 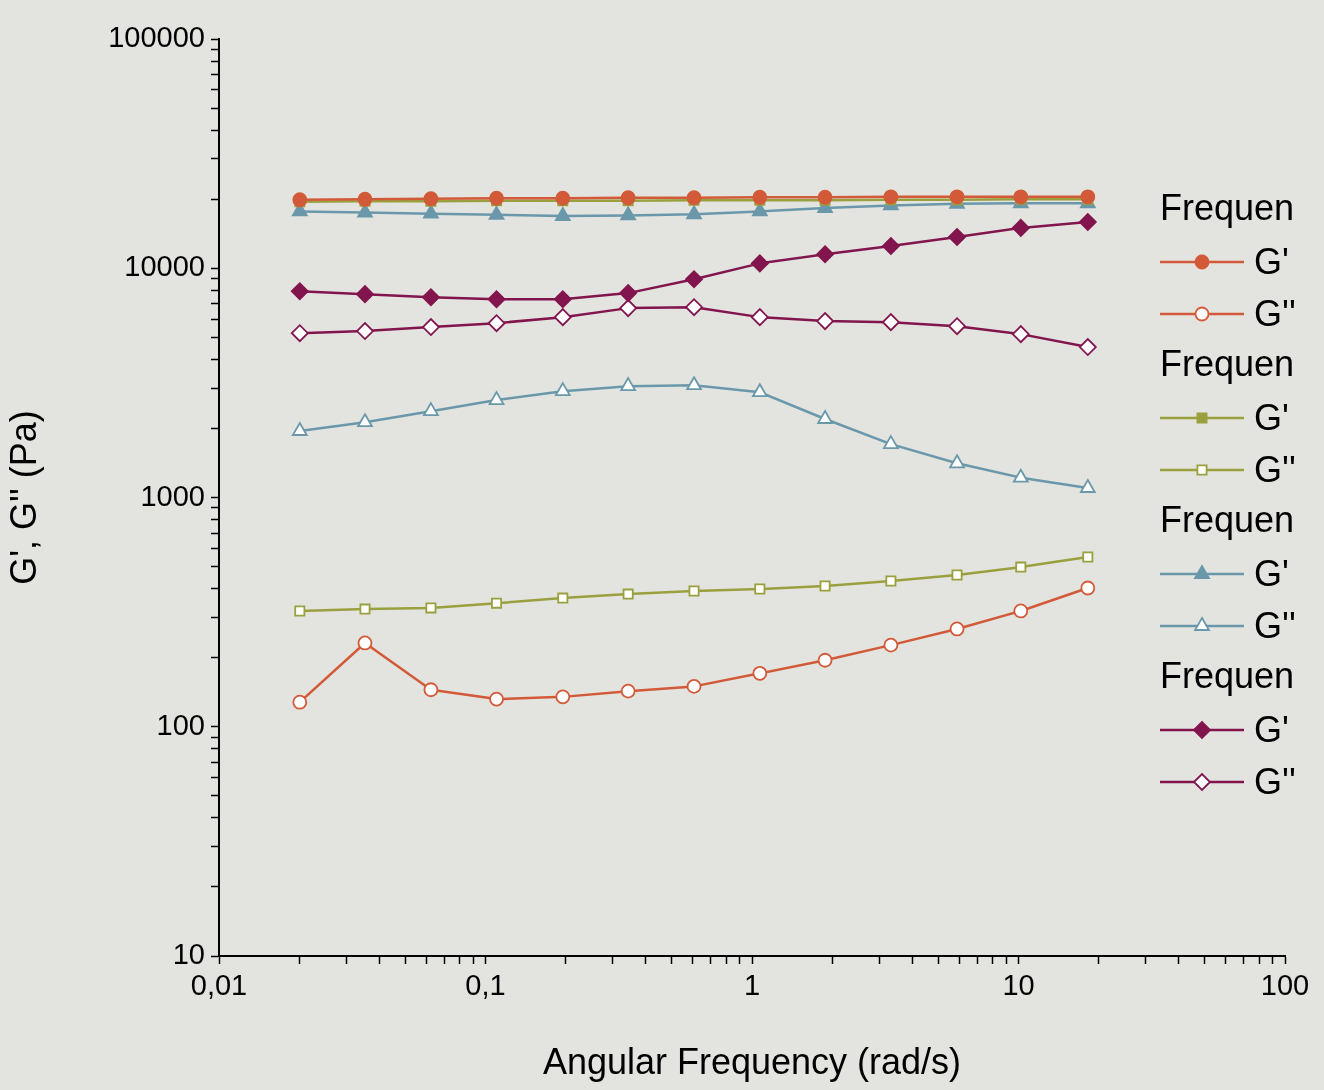 What do you see at coordinates (752, 1062) in the screenshot?
I see `x-axis-title: Angular Frequency (rad/s)` at bounding box center [752, 1062].